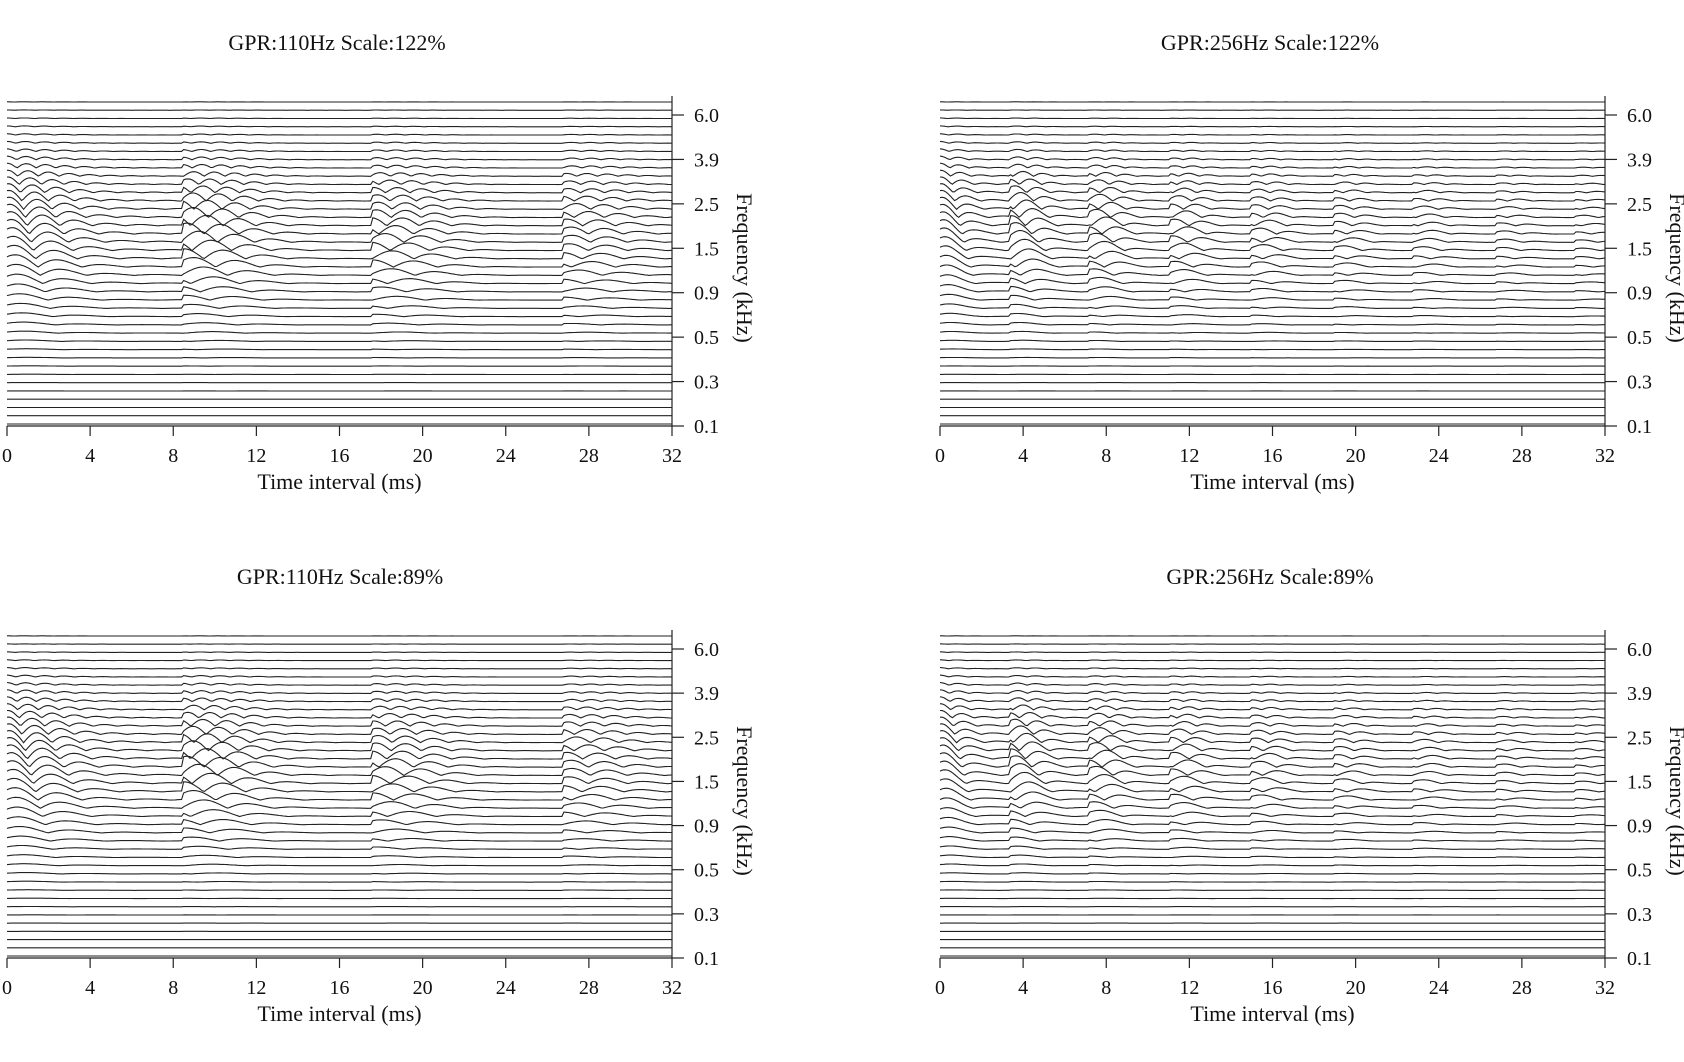  I want to click on x-axis-title: Time interval (ms), so click(339, 1013).